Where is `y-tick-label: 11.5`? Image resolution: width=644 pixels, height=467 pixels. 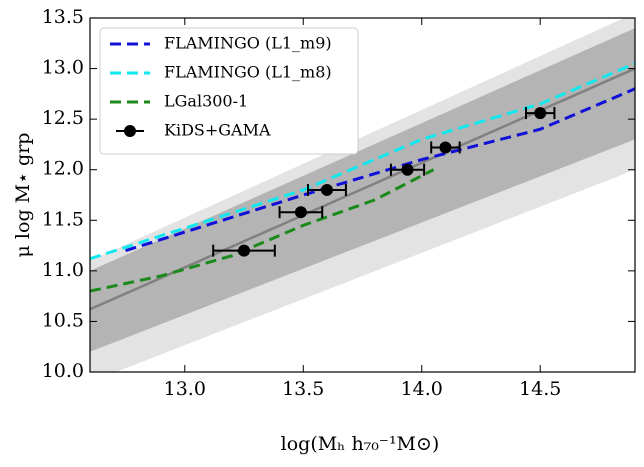 y-tick-label: 11.5 is located at coordinates (63, 219).